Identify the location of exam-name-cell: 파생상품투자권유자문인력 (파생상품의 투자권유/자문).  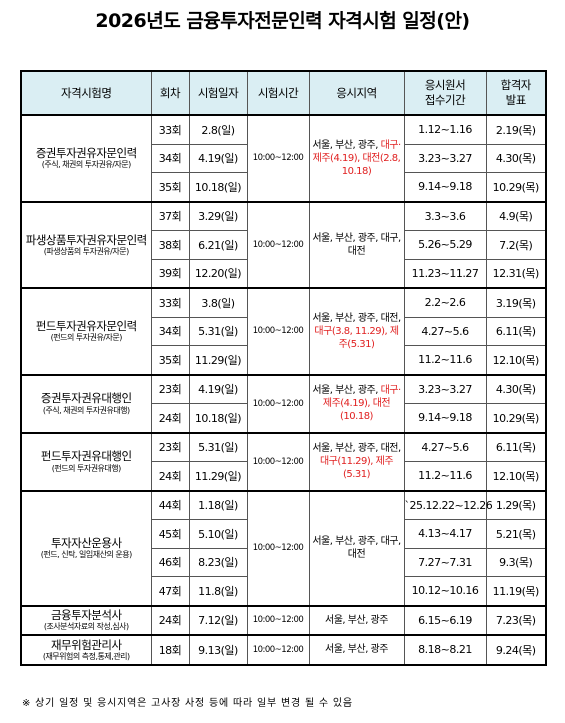
(86, 244).